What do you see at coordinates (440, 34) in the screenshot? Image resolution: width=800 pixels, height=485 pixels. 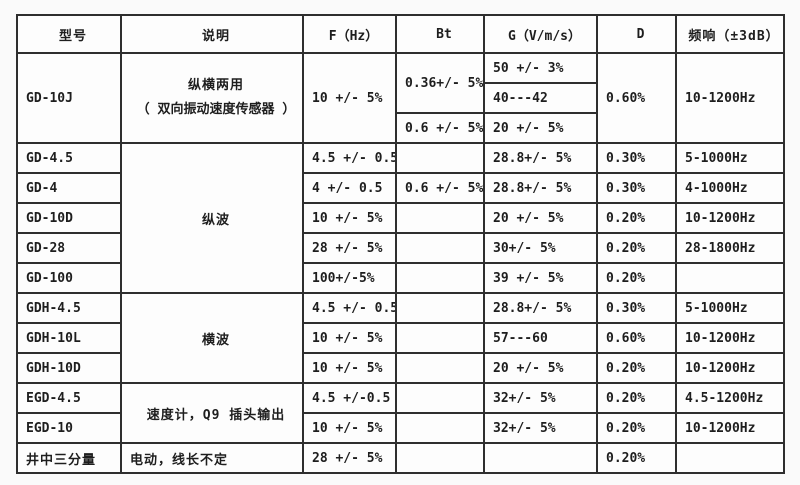 I see `col-header-bt: Bt` at bounding box center [440, 34].